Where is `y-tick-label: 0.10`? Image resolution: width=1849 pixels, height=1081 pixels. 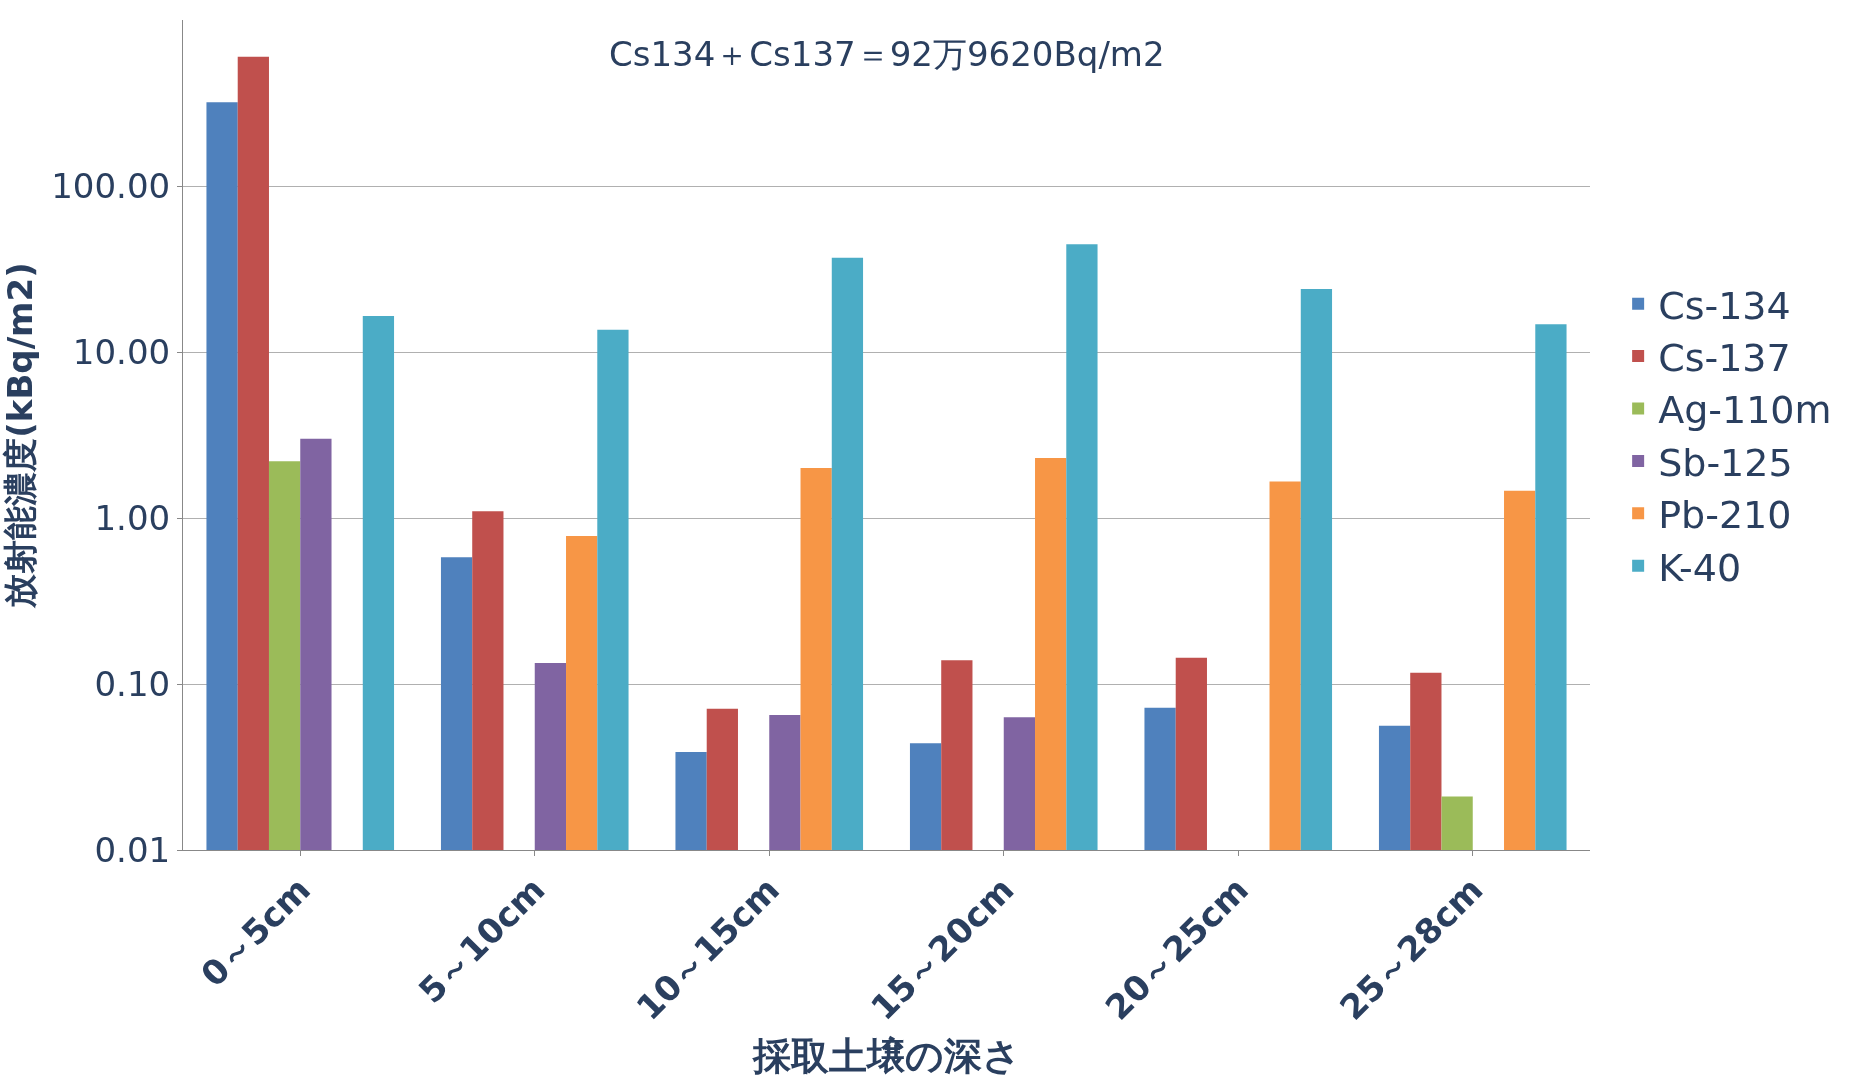
y-tick-label: 0.10 is located at coordinates (132, 683).